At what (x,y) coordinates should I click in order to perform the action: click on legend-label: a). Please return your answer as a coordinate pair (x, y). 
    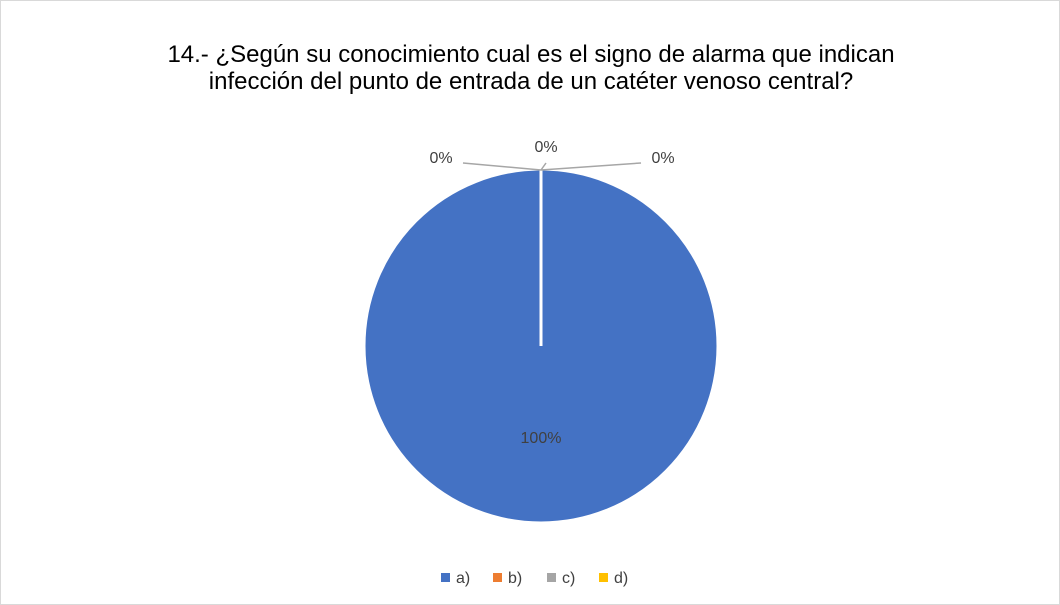
    Looking at the image, I should click on (463, 578).